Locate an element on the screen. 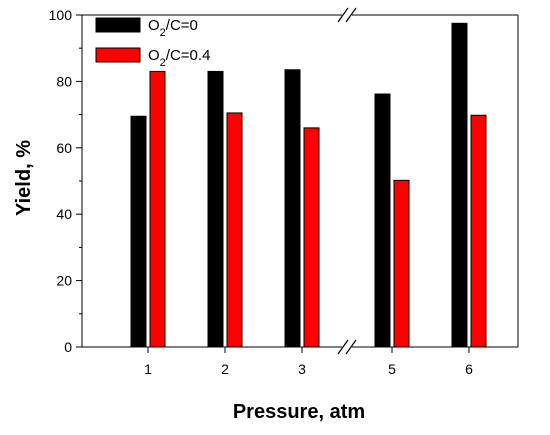  x-tick-label-6: 6 is located at coordinates (469, 369).